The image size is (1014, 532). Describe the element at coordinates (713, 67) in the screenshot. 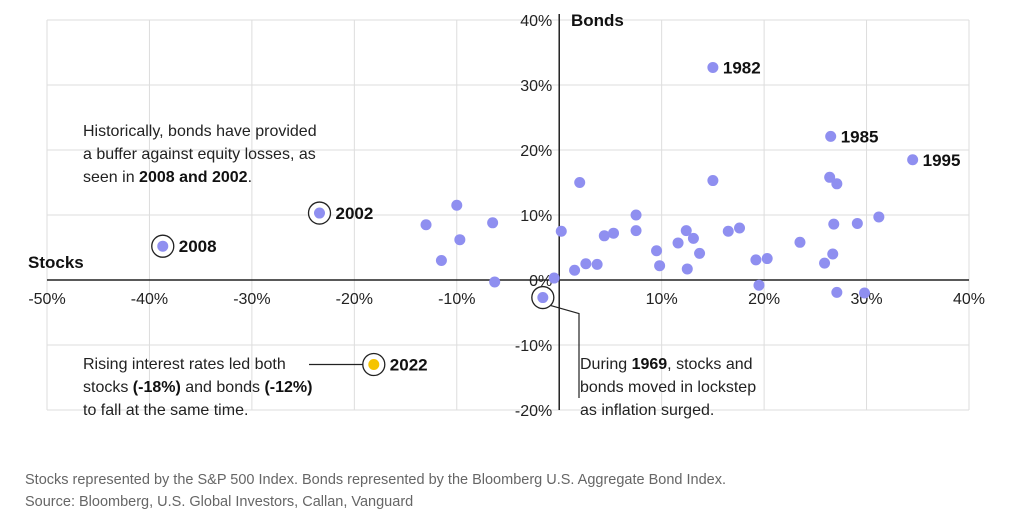

I see `data-point-1982` at that location.